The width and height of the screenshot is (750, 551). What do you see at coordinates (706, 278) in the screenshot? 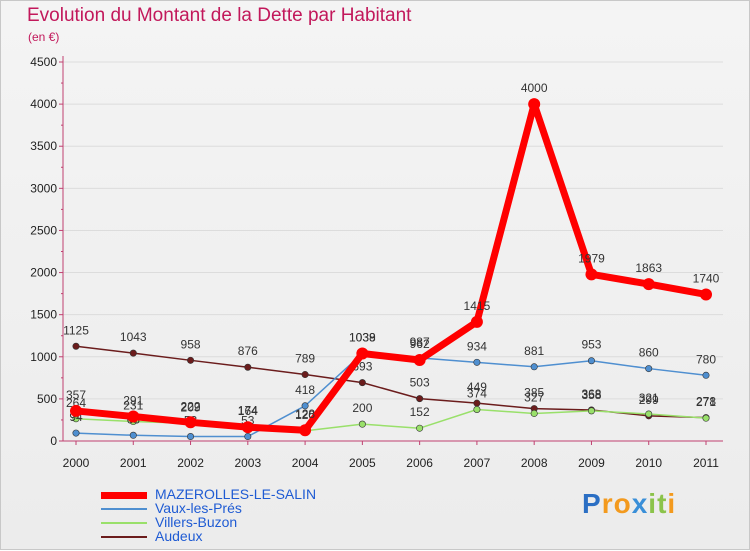
I see `data-label-mazerolles-le-salin: 1740` at bounding box center [706, 278].